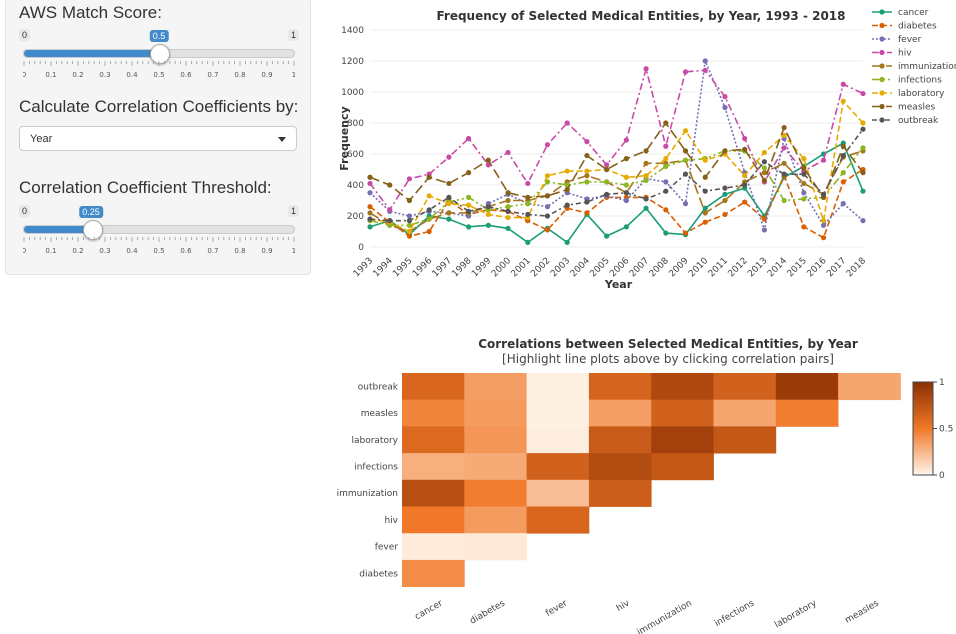  What do you see at coordinates (92, 230) in the screenshot?
I see `threshold-handle` at bounding box center [92, 230].